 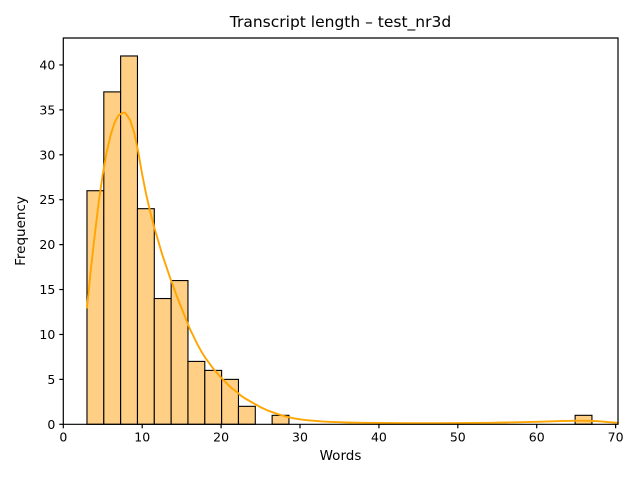 I want to click on x-tick-label: 20, so click(x=221, y=436).